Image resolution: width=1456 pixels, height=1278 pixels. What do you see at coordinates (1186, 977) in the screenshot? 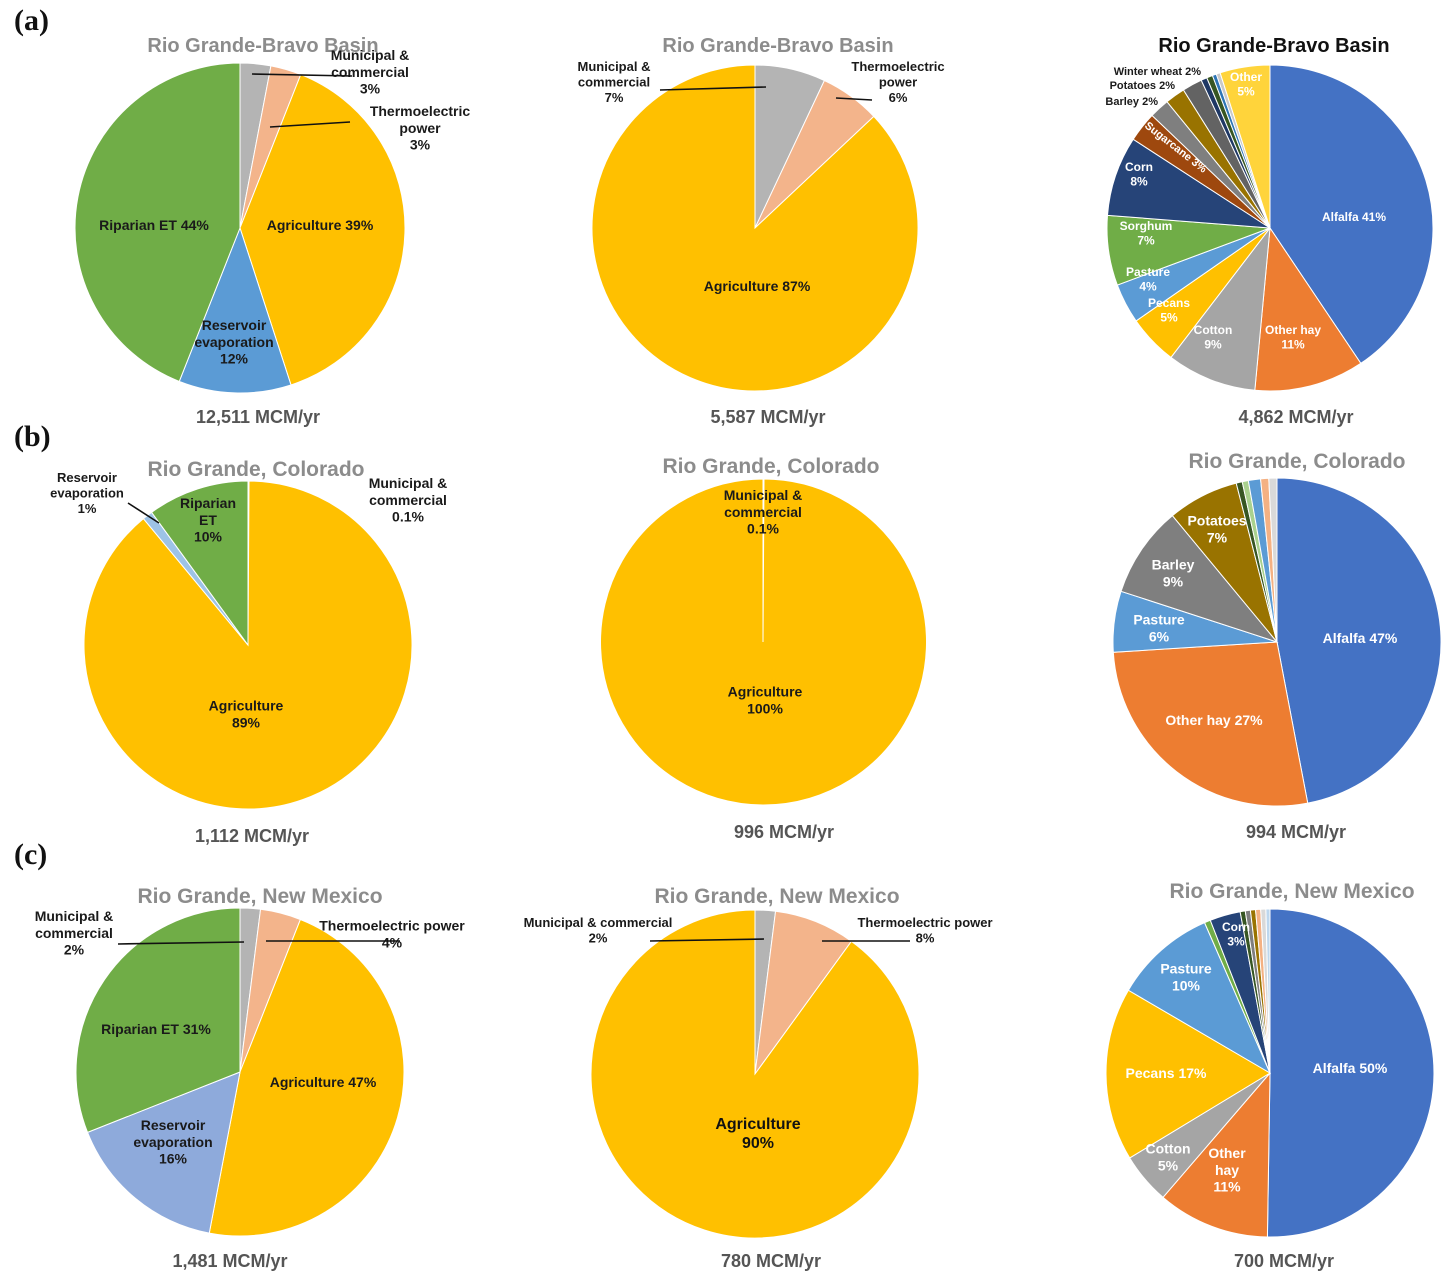
I see `slice-label-pasture: Pasture 10%` at bounding box center [1186, 977].